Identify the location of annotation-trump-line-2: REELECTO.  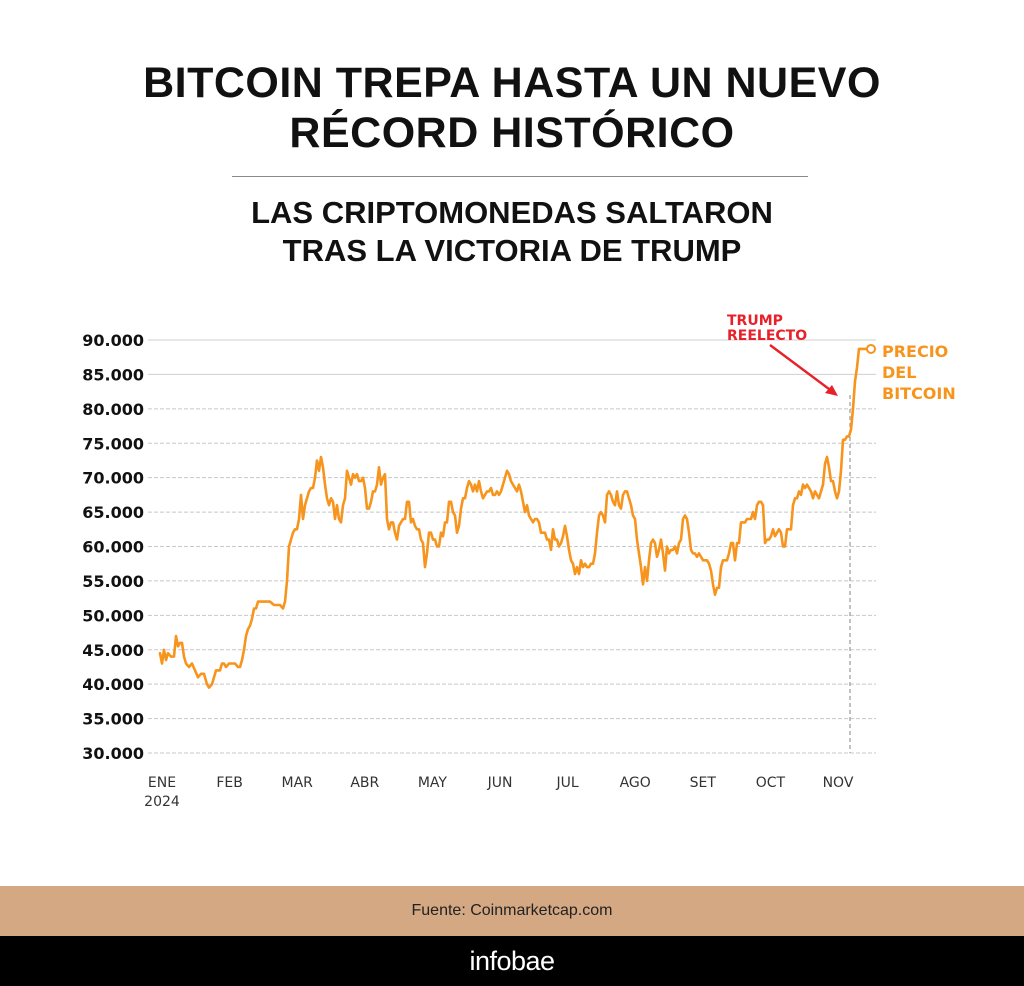
(767, 336).